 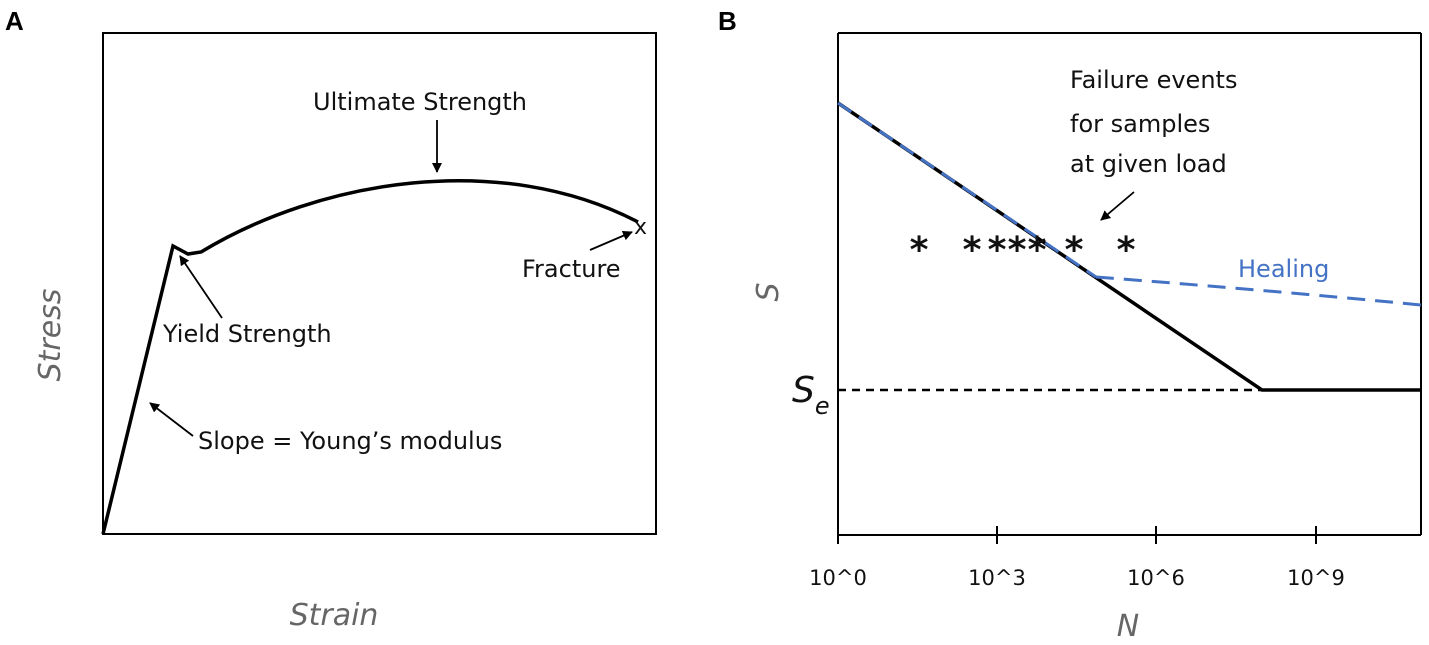 What do you see at coordinates (997, 578) in the screenshot?
I see `tick-label-3: 10^3` at bounding box center [997, 578].